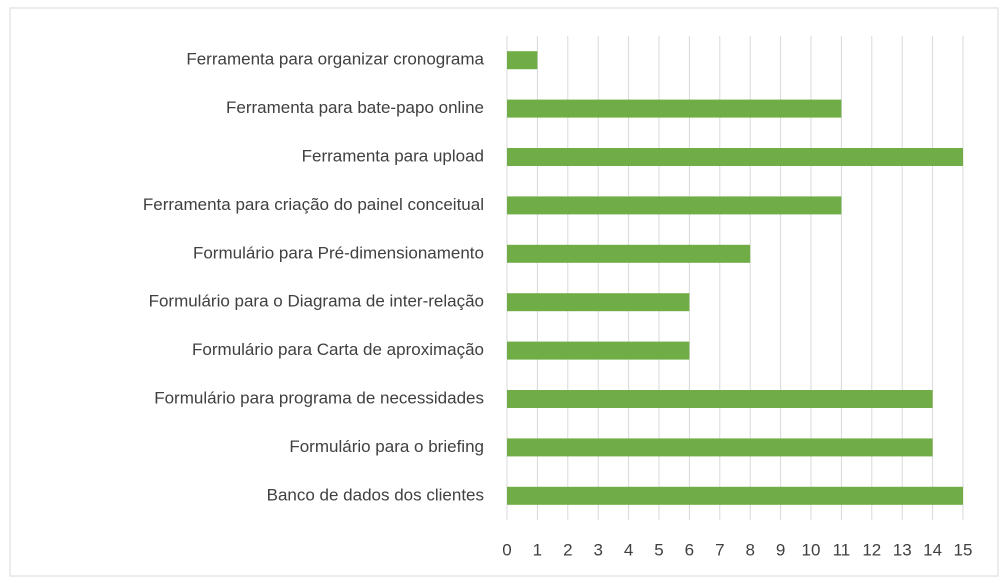  I want to click on x-tick-label: 14, so click(932, 549).